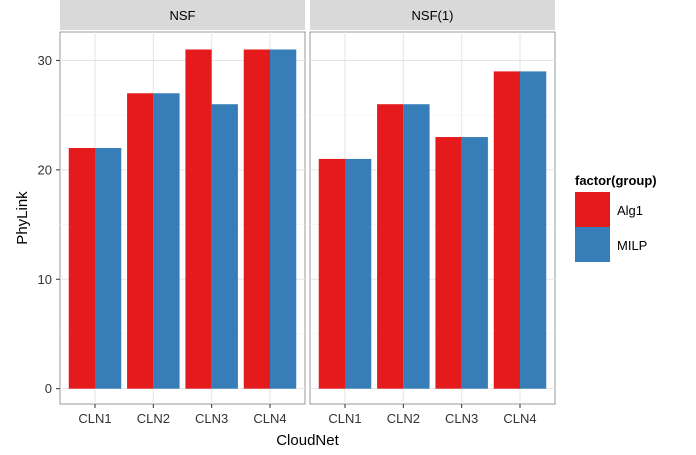 This screenshot has height=455, width=696. Describe the element at coordinates (45, 60) in the screenshot. I see `y-tick-label: 30` at that location.